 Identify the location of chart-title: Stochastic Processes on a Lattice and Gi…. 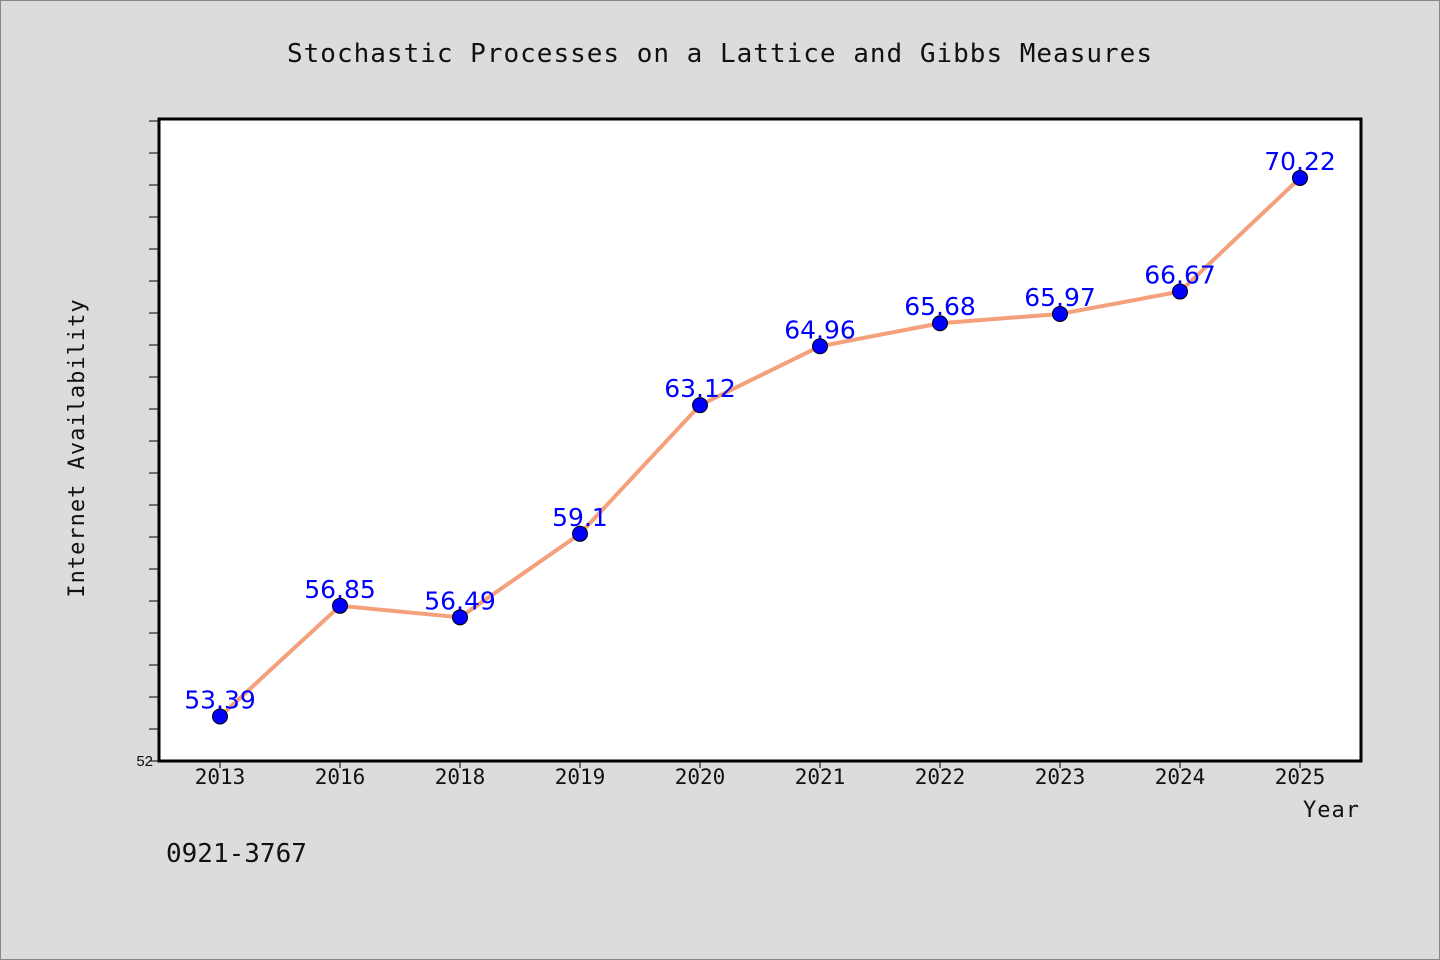
(720, 54).